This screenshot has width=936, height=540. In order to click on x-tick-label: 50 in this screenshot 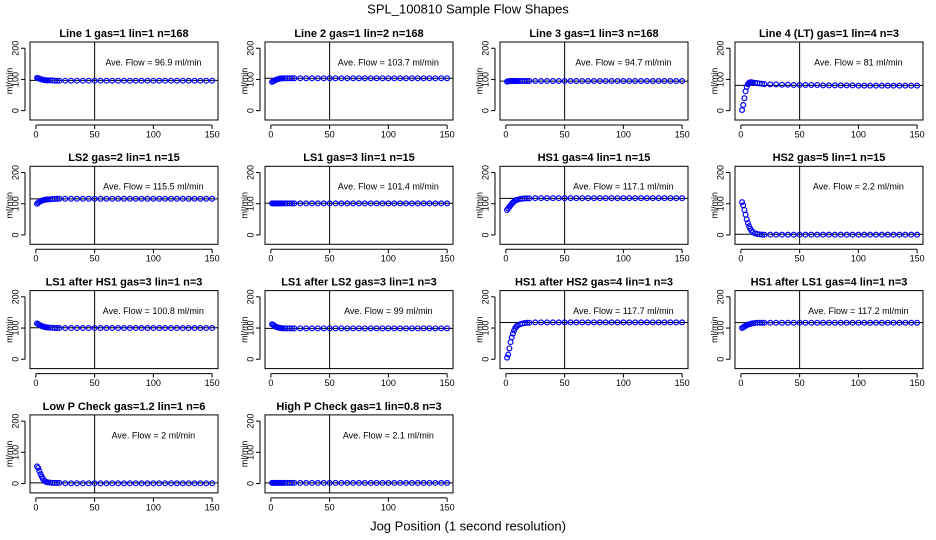, I will do `click(95, 134)`.